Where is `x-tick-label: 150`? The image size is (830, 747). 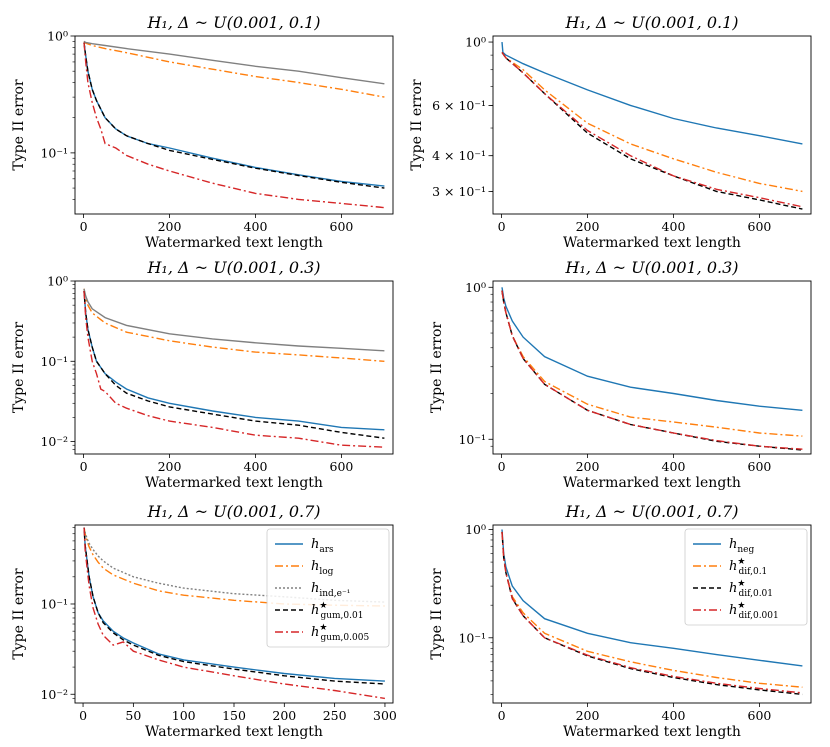
x-tick-label: 150 is located at coordinates (234, 715).